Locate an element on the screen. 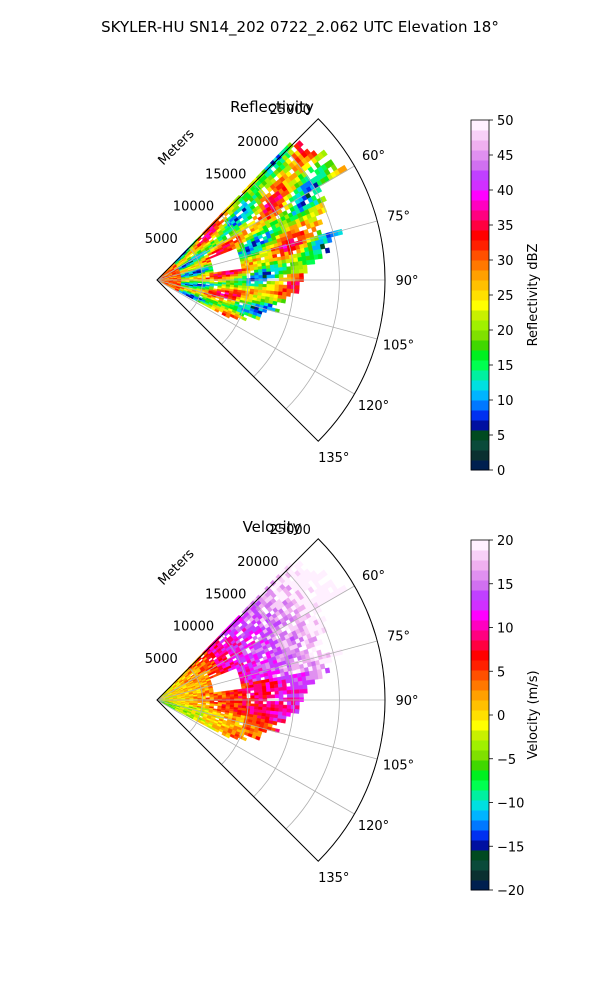  panel-title: Reflectivity is located at coordinates (272, 107).